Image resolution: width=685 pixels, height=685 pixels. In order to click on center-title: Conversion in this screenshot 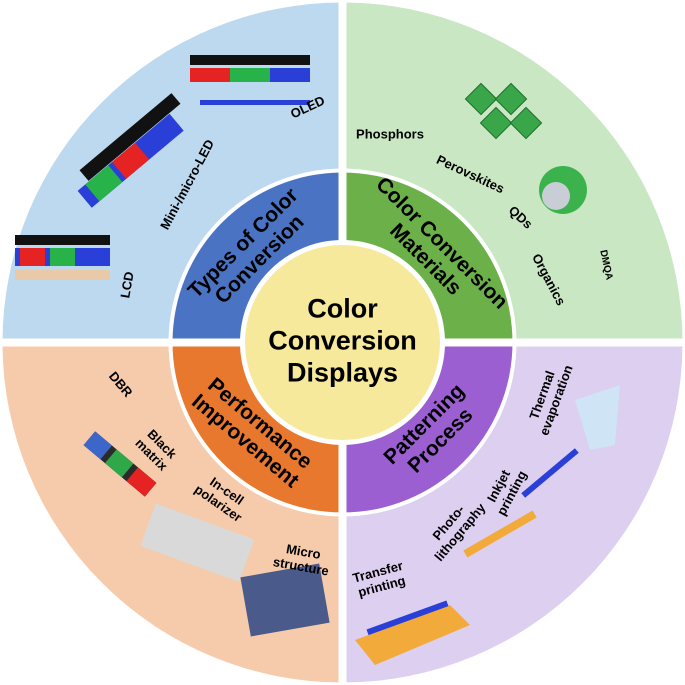, I will do `click(342, 341)`.